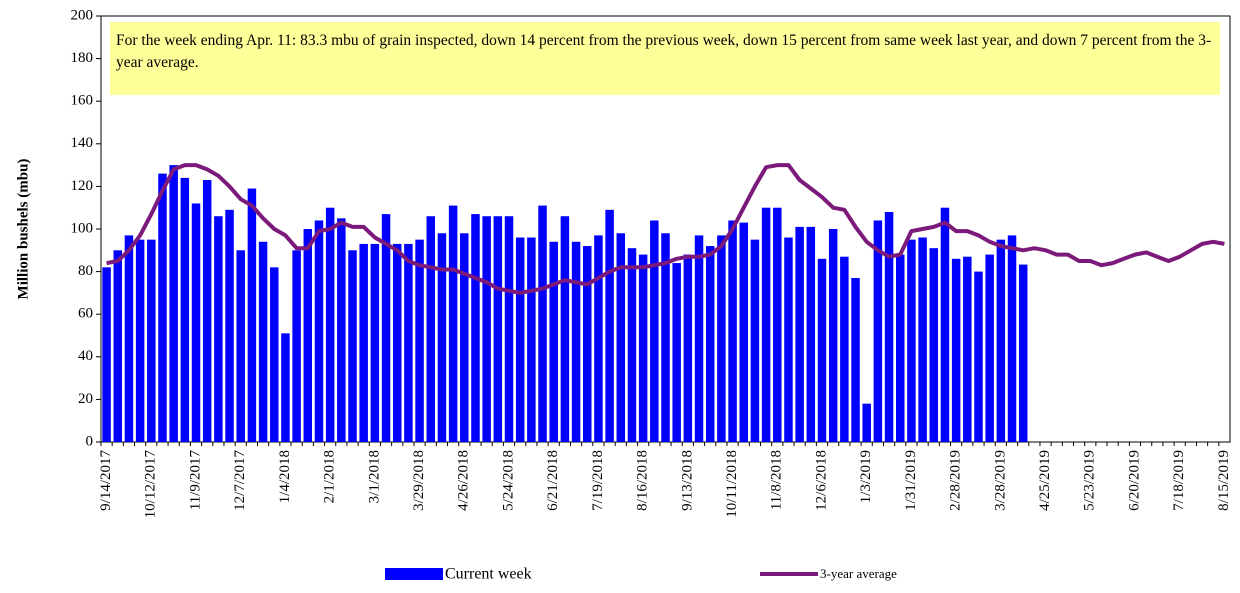  I want to click on y-tick-label: 0, so click(90, 441).